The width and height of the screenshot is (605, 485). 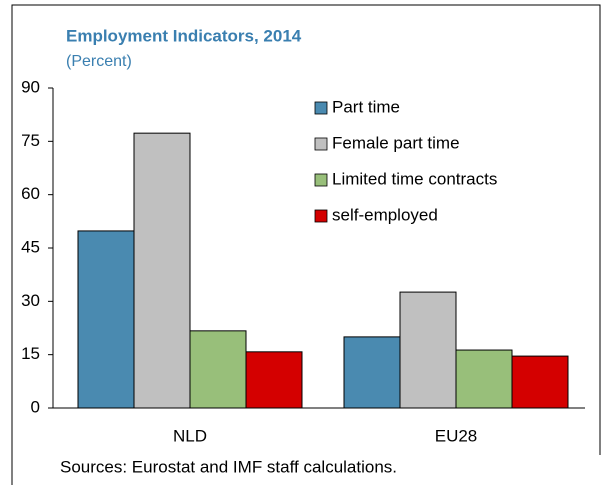 I want to click on legend-label: self-employed, so click(x=385, y=214).